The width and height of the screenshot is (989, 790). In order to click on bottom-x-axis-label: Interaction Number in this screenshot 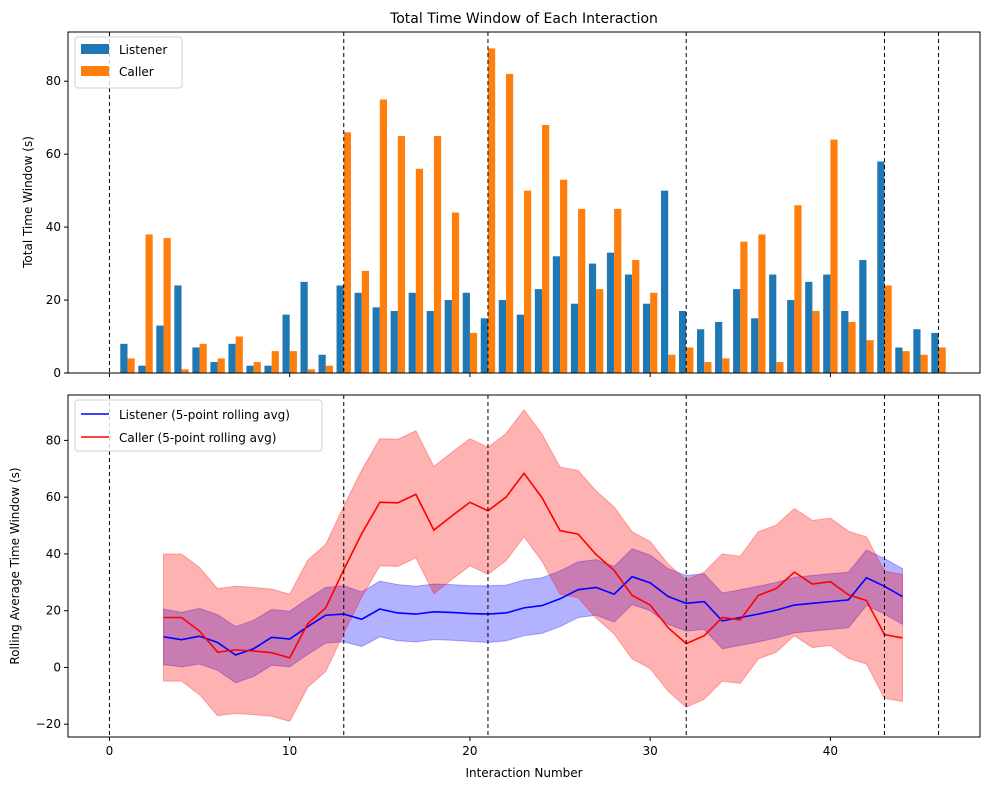, I will do `click(523, 773)`.